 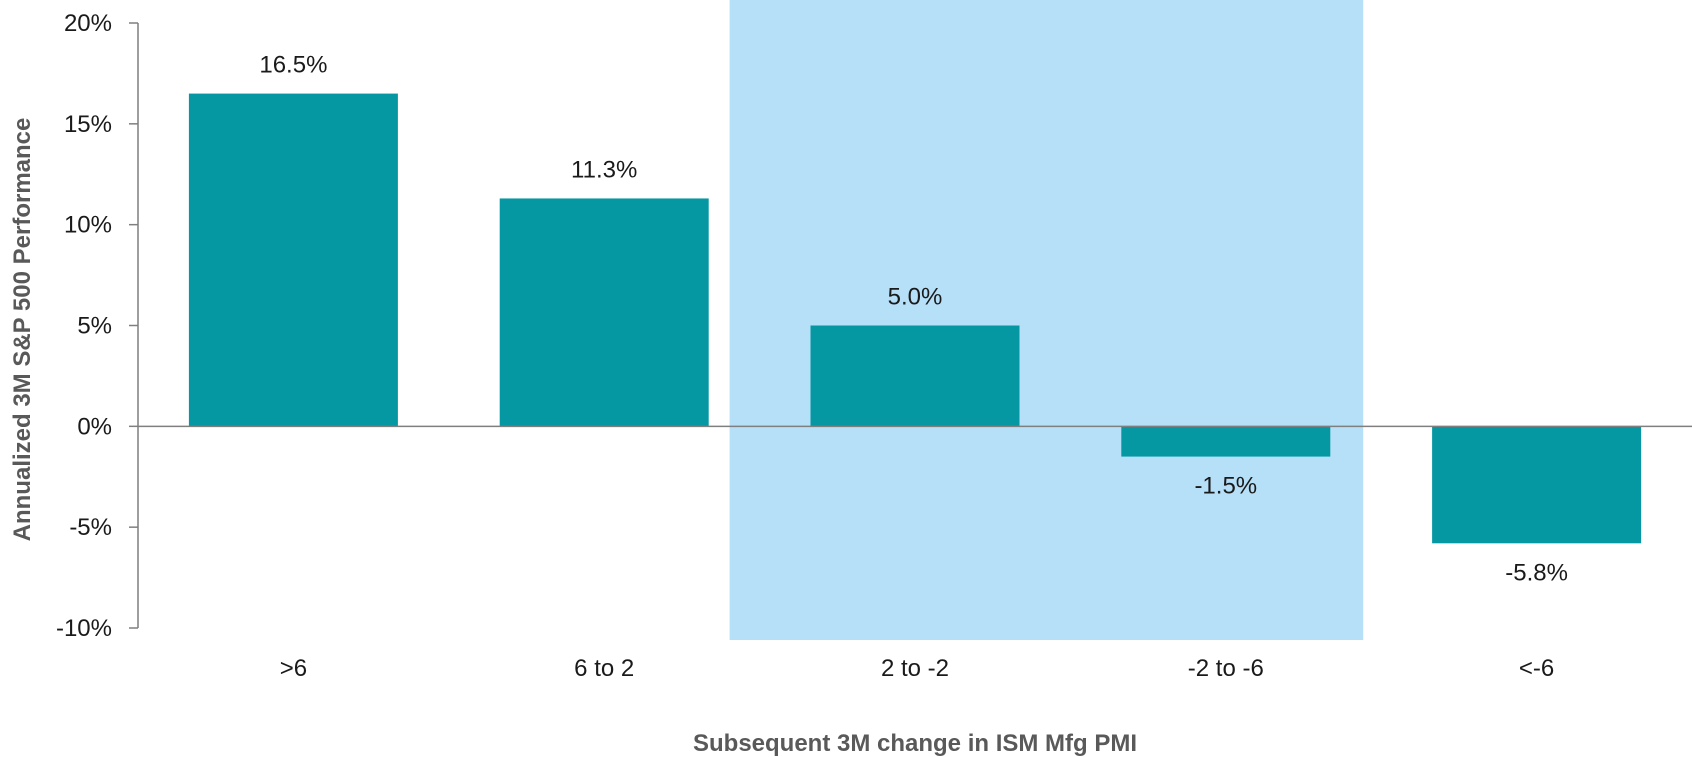 I want to click on x-axis-title: Subsequent 3M change in ISM Mfg PMI, so click(x=915, y=743).